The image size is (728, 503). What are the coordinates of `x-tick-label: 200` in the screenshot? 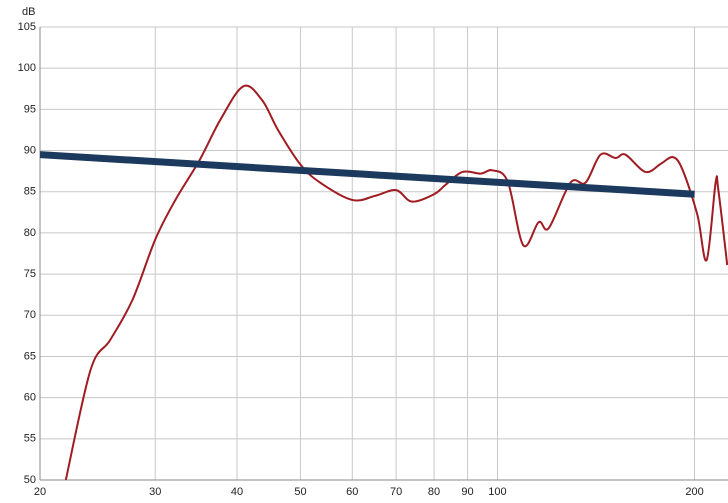 It's located at (694, 492).